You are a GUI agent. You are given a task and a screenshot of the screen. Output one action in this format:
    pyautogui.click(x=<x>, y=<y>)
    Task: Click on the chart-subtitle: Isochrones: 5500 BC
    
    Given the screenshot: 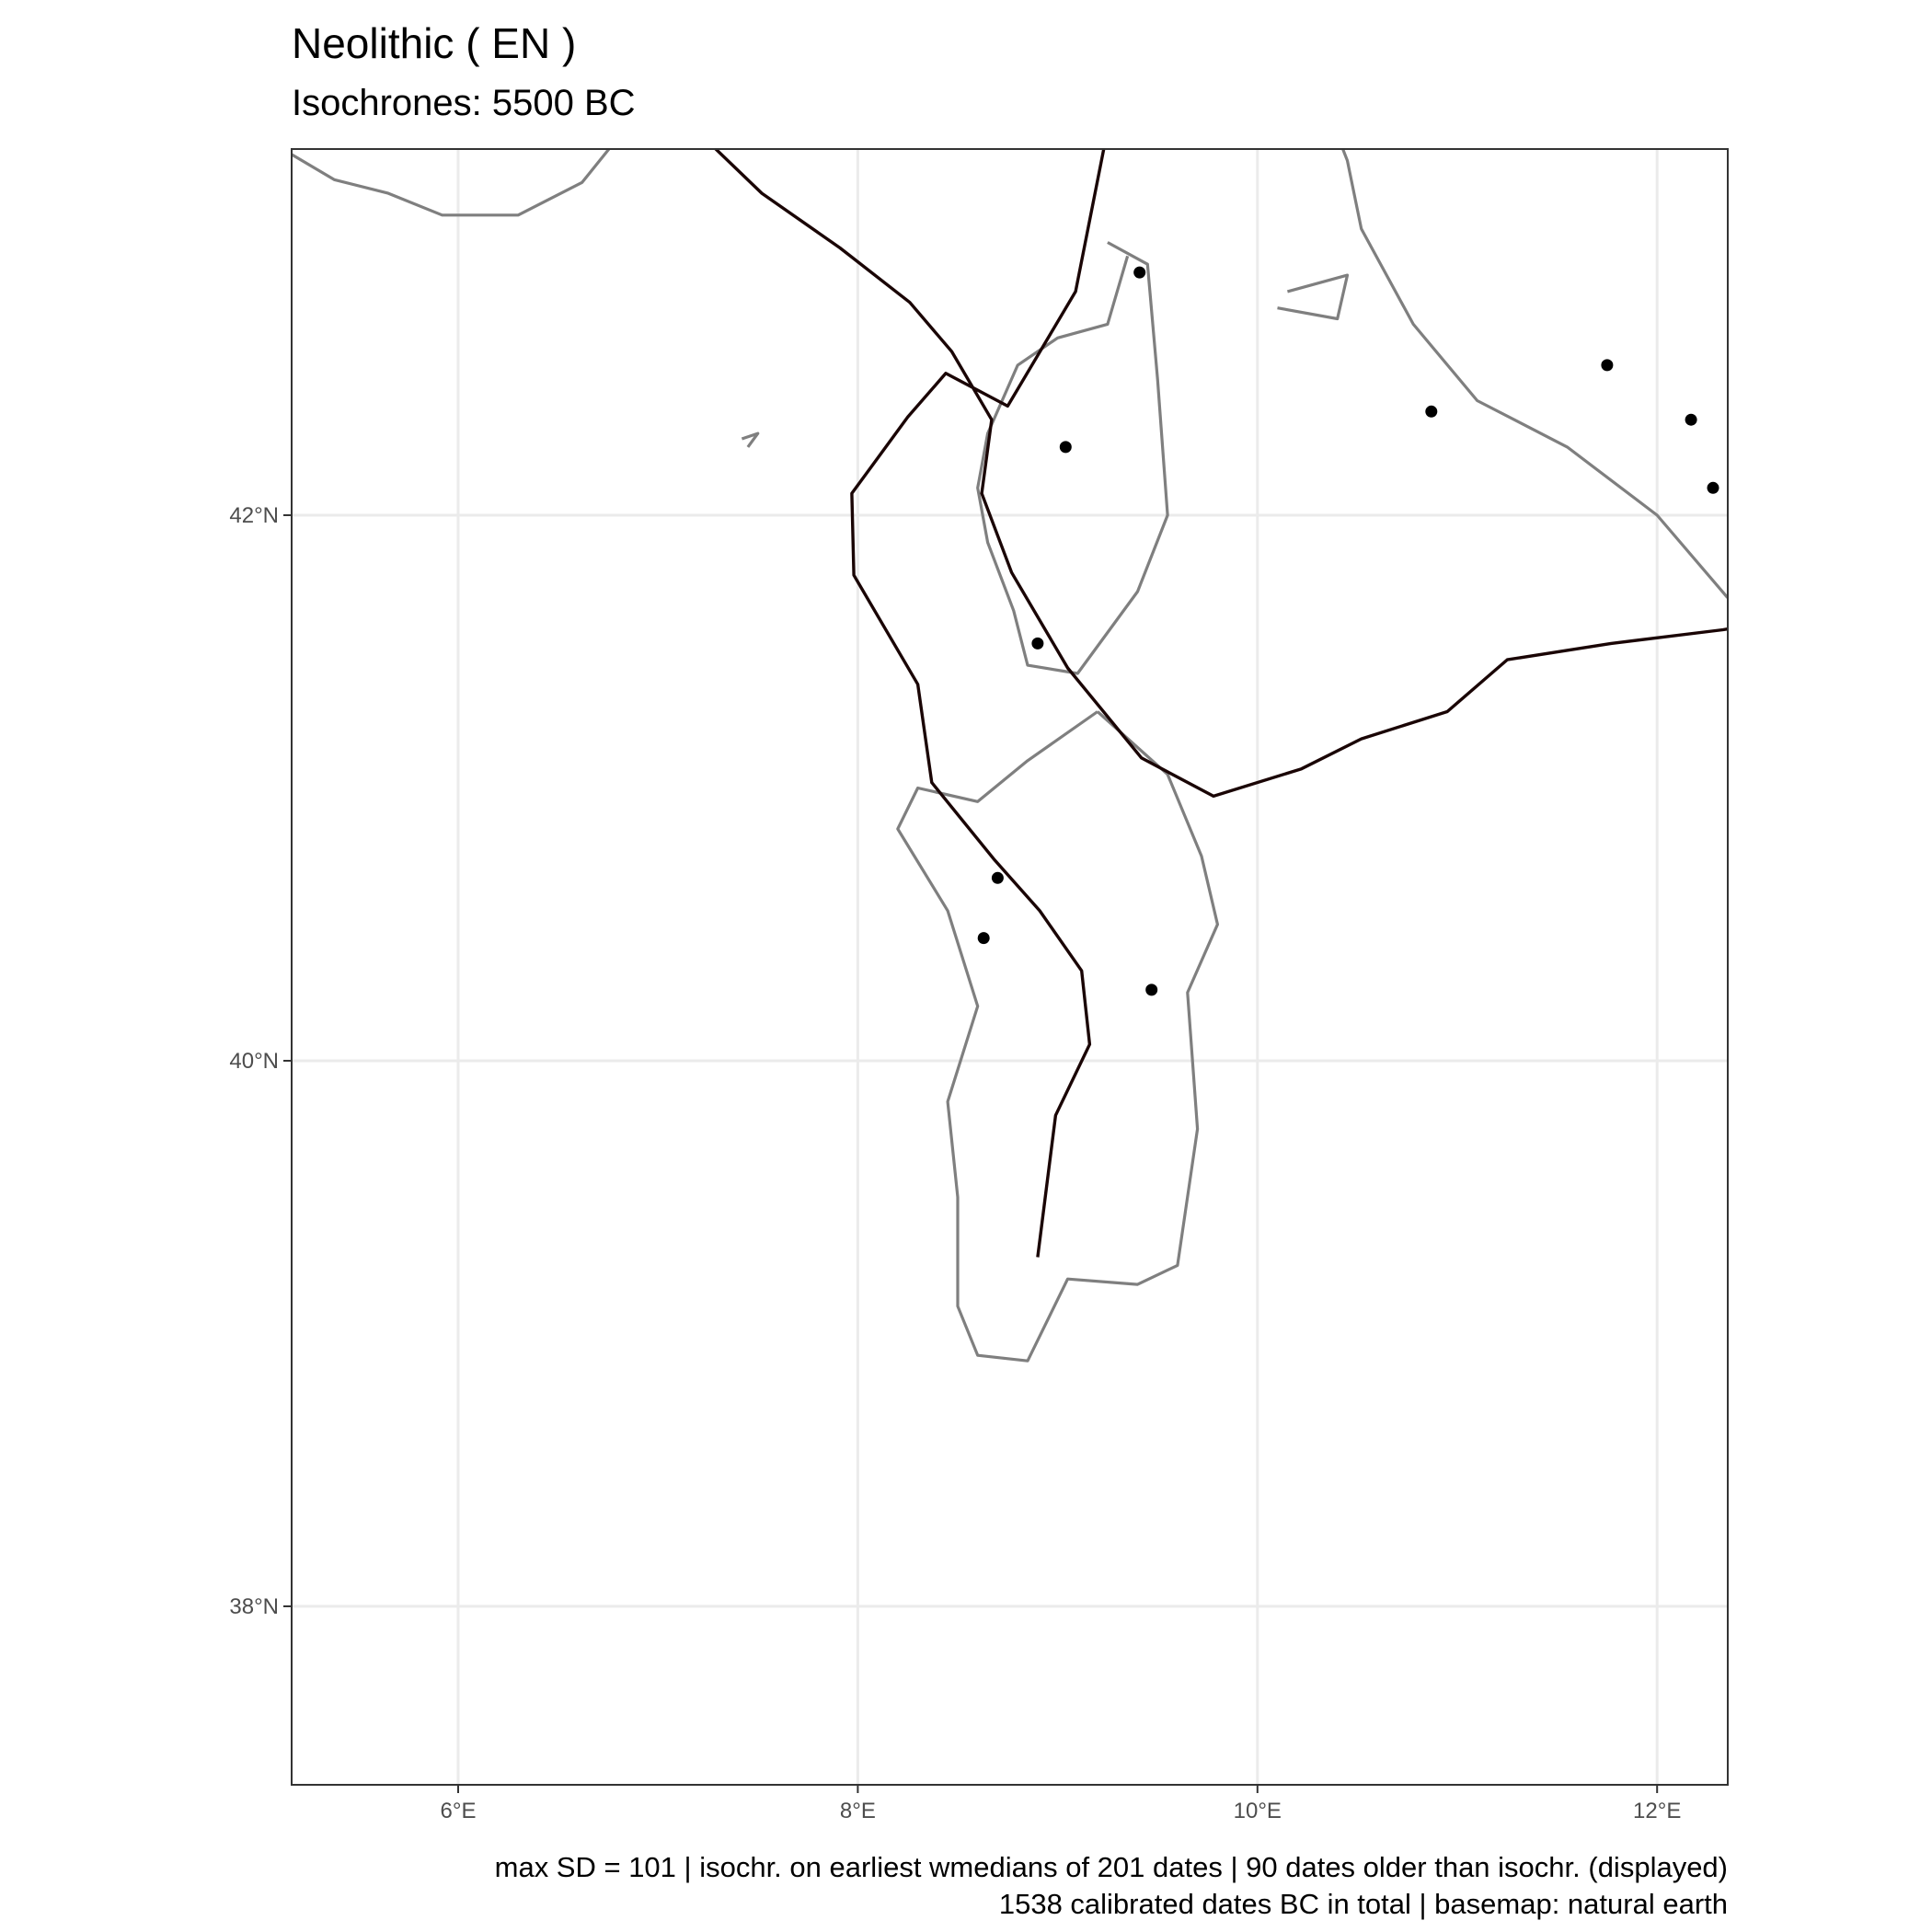 What is the action you would take?
    pyautogui.click(x=464, y=103)
    